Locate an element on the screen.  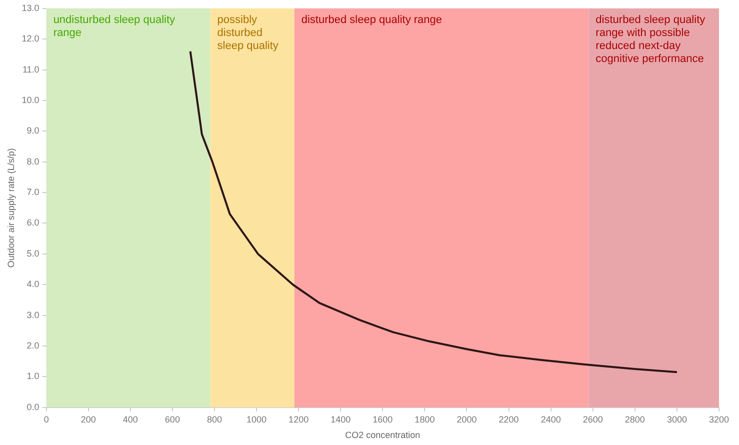
y-tick-label: 13.0 is located at coordinates (31, 7).